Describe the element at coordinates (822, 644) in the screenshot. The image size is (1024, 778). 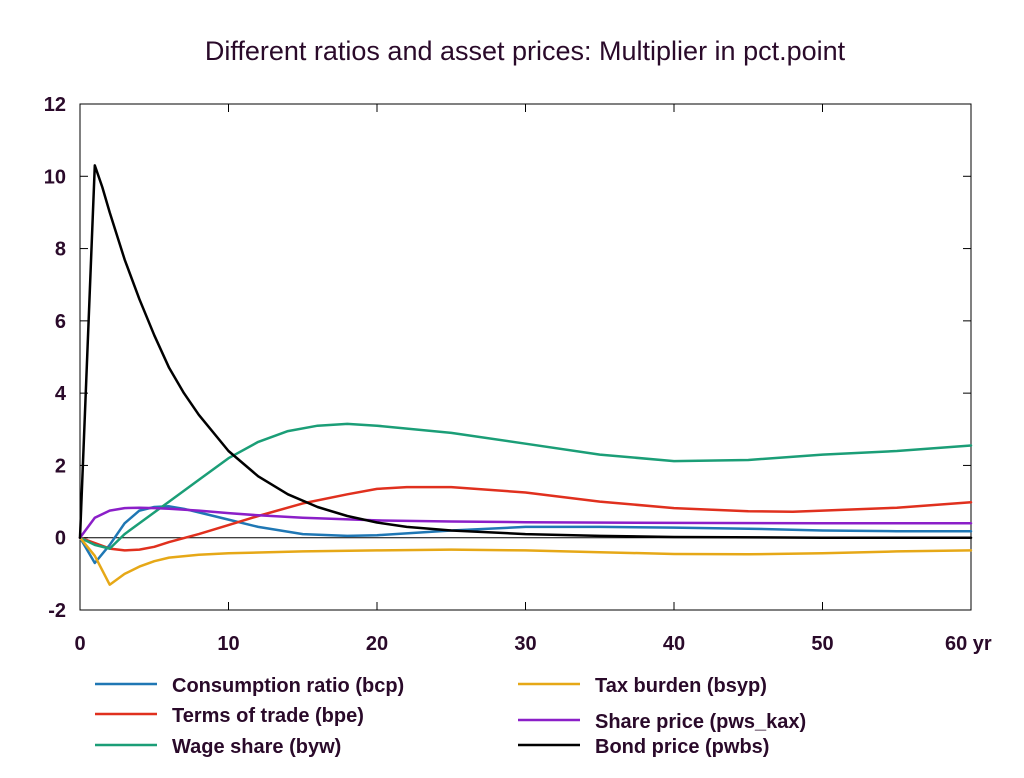
I see `x-tick-label: 50` at that location.